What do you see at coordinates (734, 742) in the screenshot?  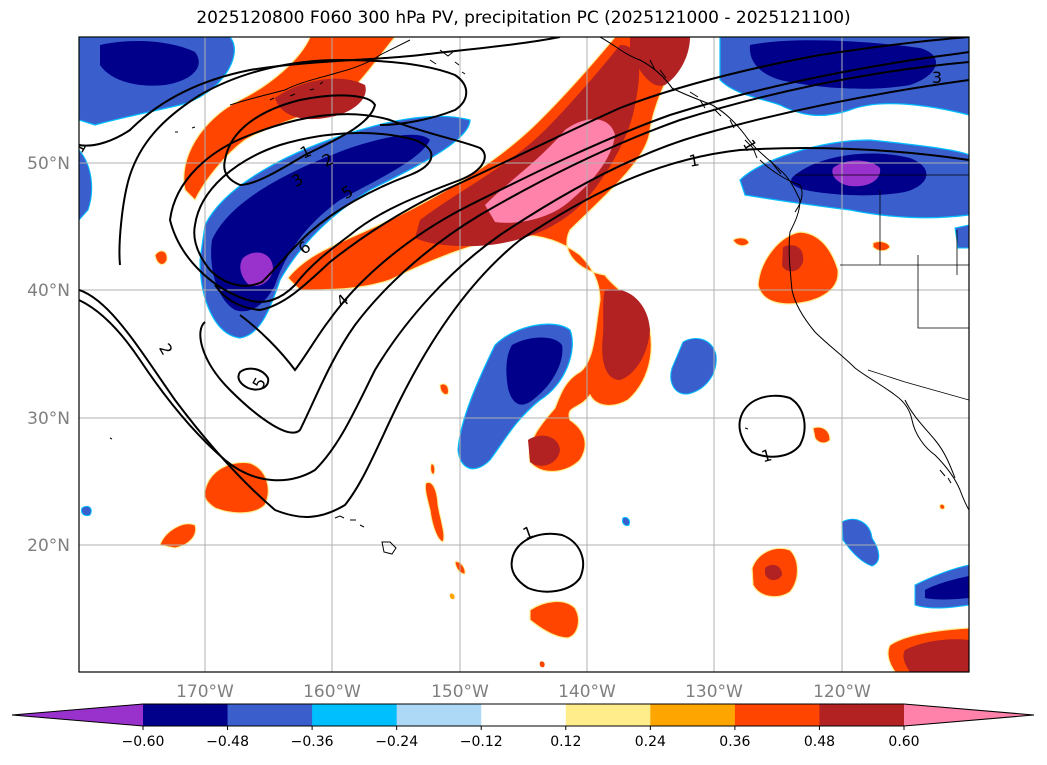 I see `colorbar-tick-label: 0.36` at bounding box center [734, 742].